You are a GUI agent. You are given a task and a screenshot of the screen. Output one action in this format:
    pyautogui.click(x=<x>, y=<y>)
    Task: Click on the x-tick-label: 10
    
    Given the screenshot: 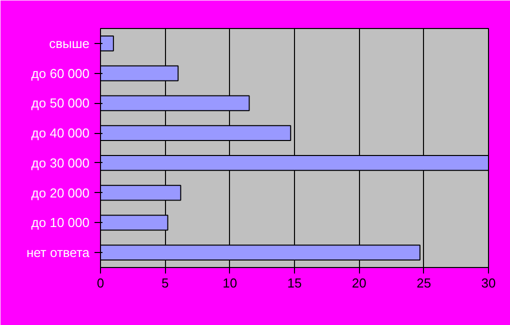 What is the action you would take?
    pyautogui.click(x=230, y=283)
    